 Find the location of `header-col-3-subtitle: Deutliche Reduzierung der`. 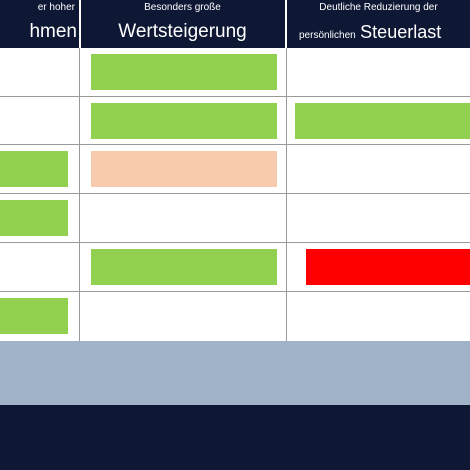

header-col-3-subtitle: Deutliche Reduzierung der is located at coordinates (378, 7).